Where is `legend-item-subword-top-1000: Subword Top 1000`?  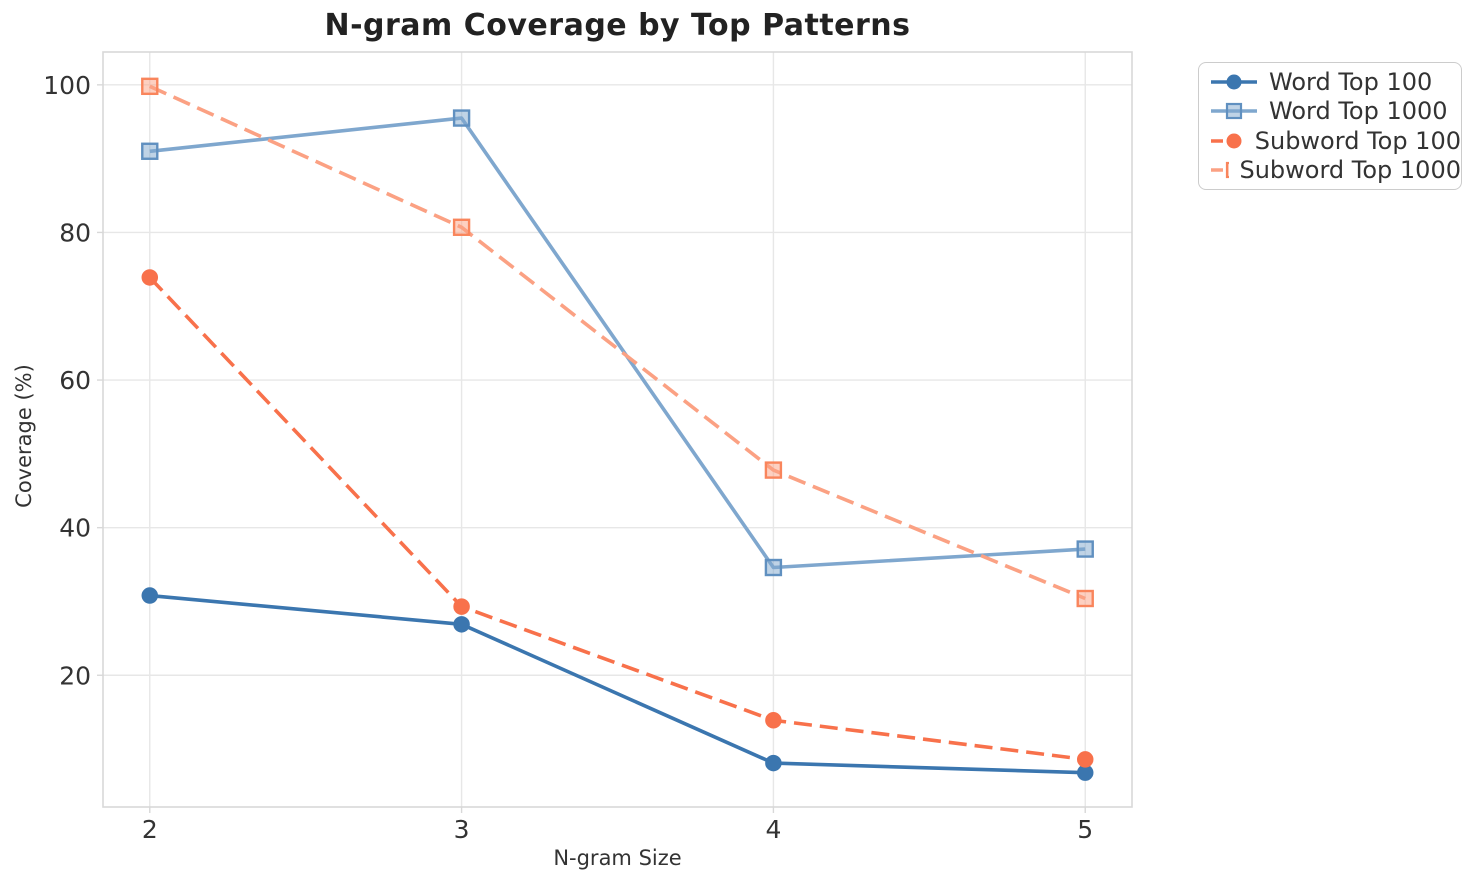
legend-item-subword-top-1000: Subword Top 1000 is located at coordinates (1335, 170).